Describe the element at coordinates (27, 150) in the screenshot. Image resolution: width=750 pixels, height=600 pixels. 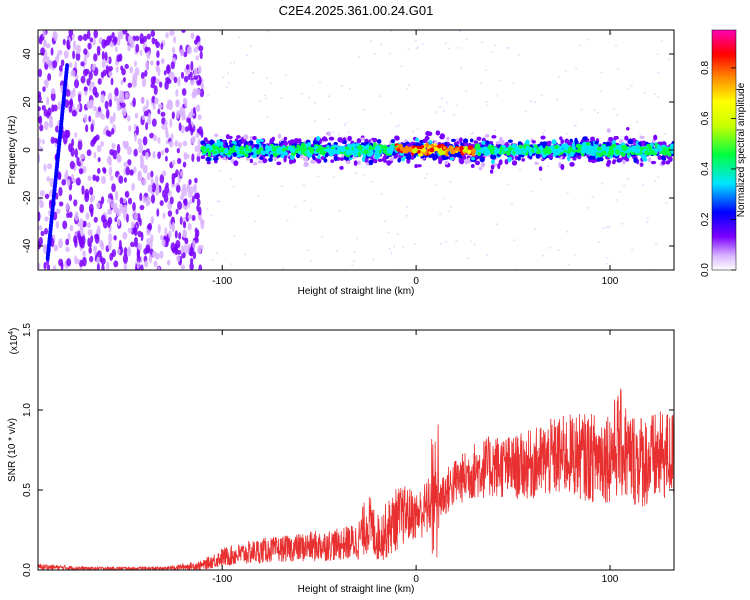
I see `spectrogram-y-tick-label: 0` at that location.